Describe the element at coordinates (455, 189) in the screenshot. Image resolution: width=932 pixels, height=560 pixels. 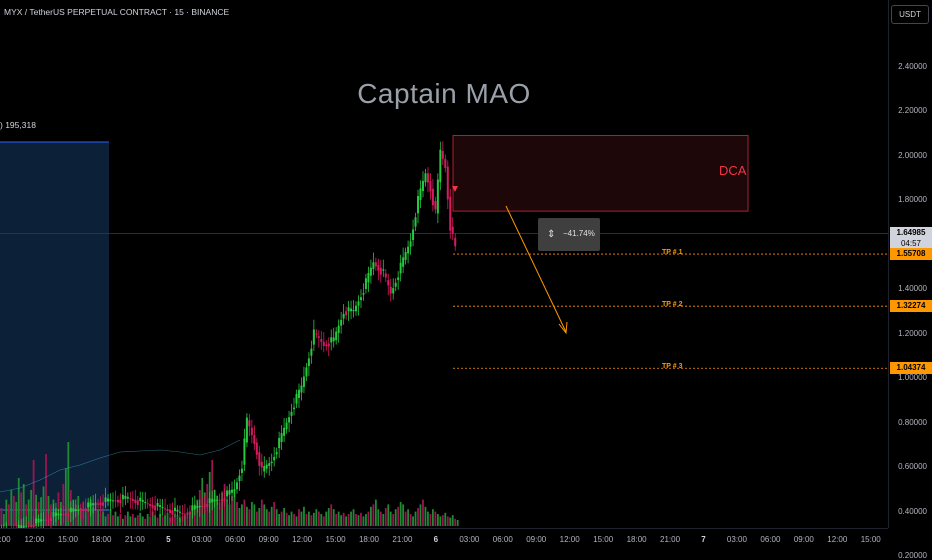
I see `sell-marker` at that location.